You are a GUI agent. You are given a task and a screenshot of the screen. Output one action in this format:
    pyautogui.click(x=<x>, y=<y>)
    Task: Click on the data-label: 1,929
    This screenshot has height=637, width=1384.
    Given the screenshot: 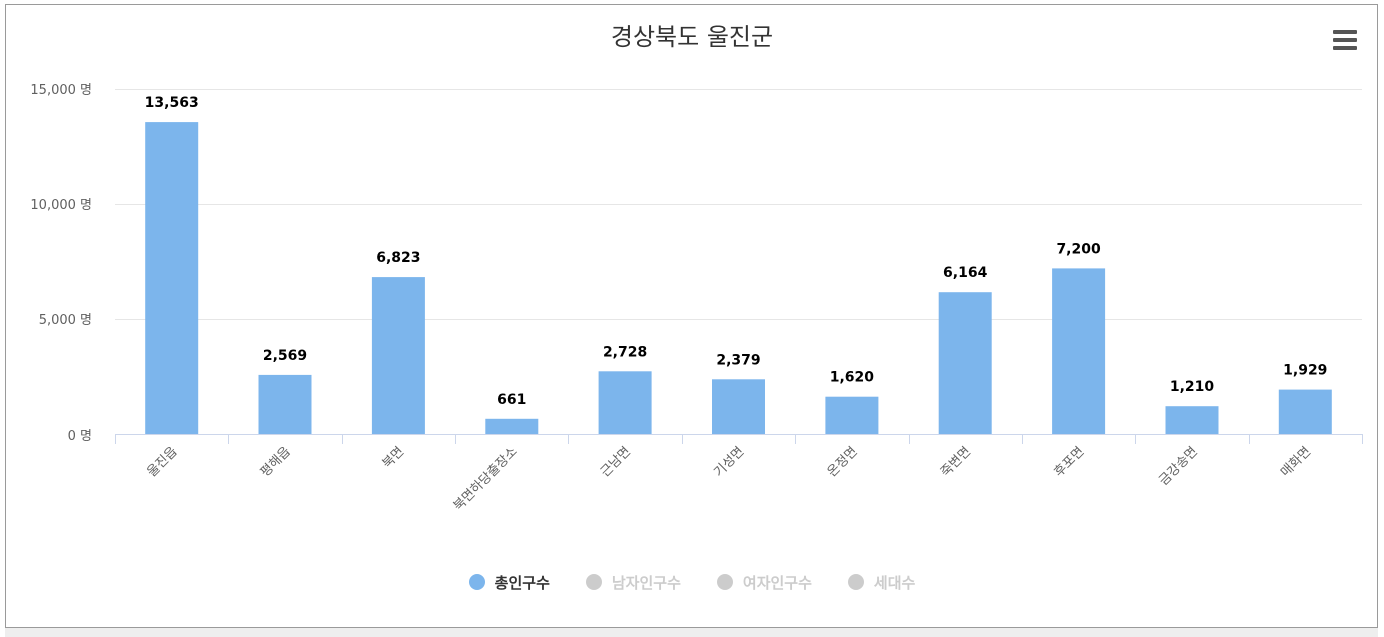 What is the action you would take?
    pyautogui.click(x=1305, y=371)
    